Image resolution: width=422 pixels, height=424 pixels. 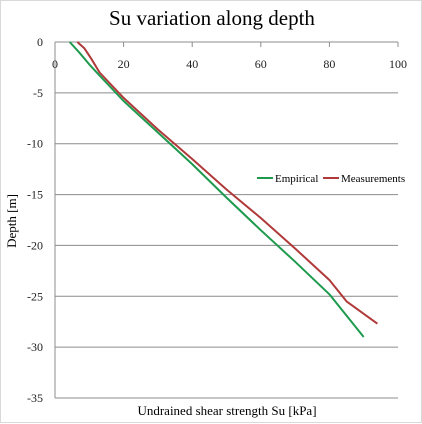 I want to click on x-tick-label: 80, so click(x=329, y=64).